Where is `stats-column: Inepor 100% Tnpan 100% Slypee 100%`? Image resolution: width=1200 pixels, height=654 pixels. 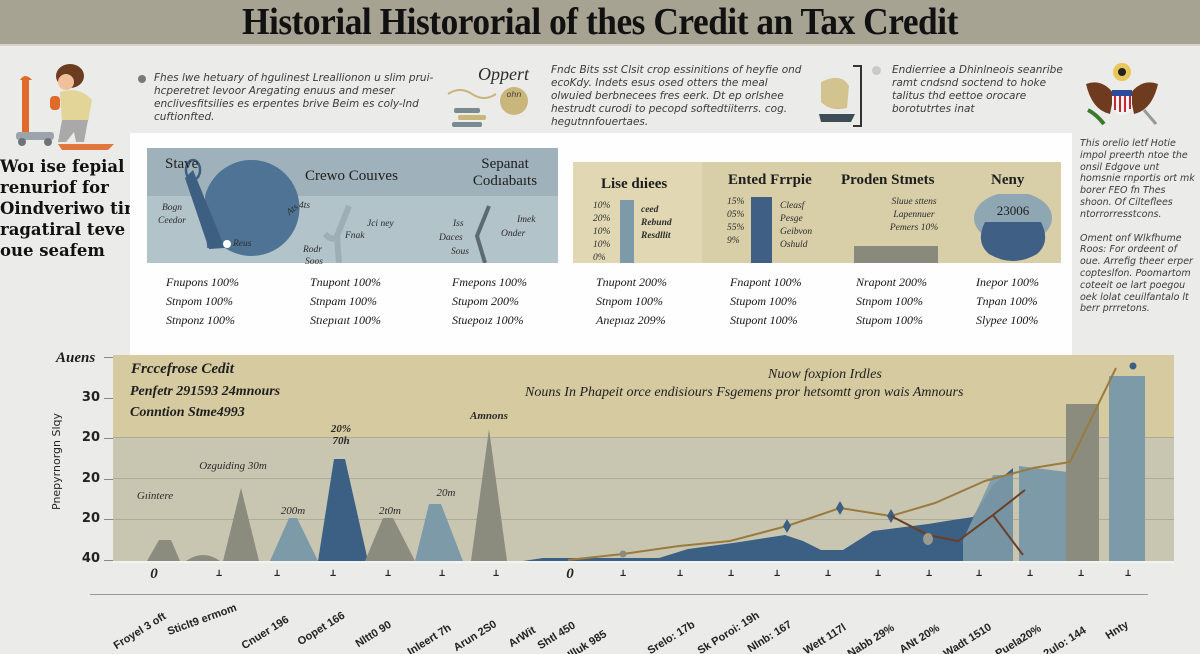
stats-column: Inepor 100% Tnpan 100% Slypee 100% is located at coordinates (1007, 301).